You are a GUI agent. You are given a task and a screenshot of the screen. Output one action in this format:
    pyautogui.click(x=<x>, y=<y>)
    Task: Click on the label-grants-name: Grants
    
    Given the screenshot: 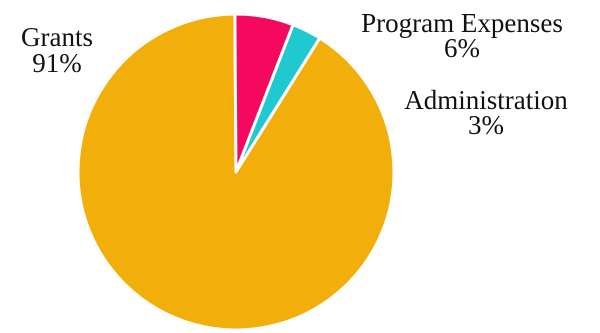 What is the action you would take?
    pyautogui.click(x=57, y=37)
    